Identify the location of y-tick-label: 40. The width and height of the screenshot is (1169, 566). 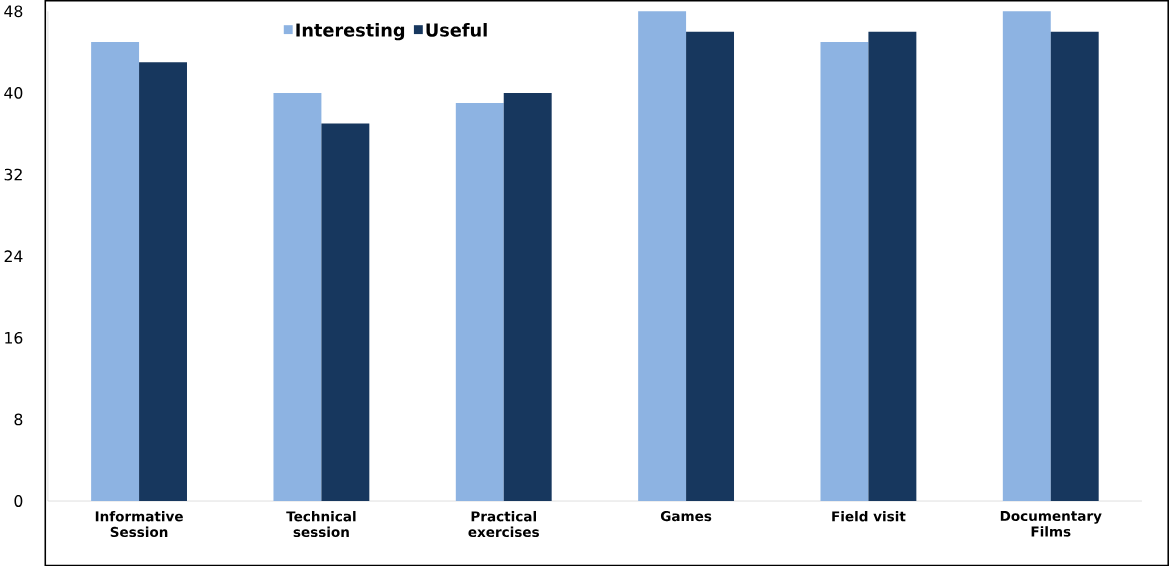
(13, 92).